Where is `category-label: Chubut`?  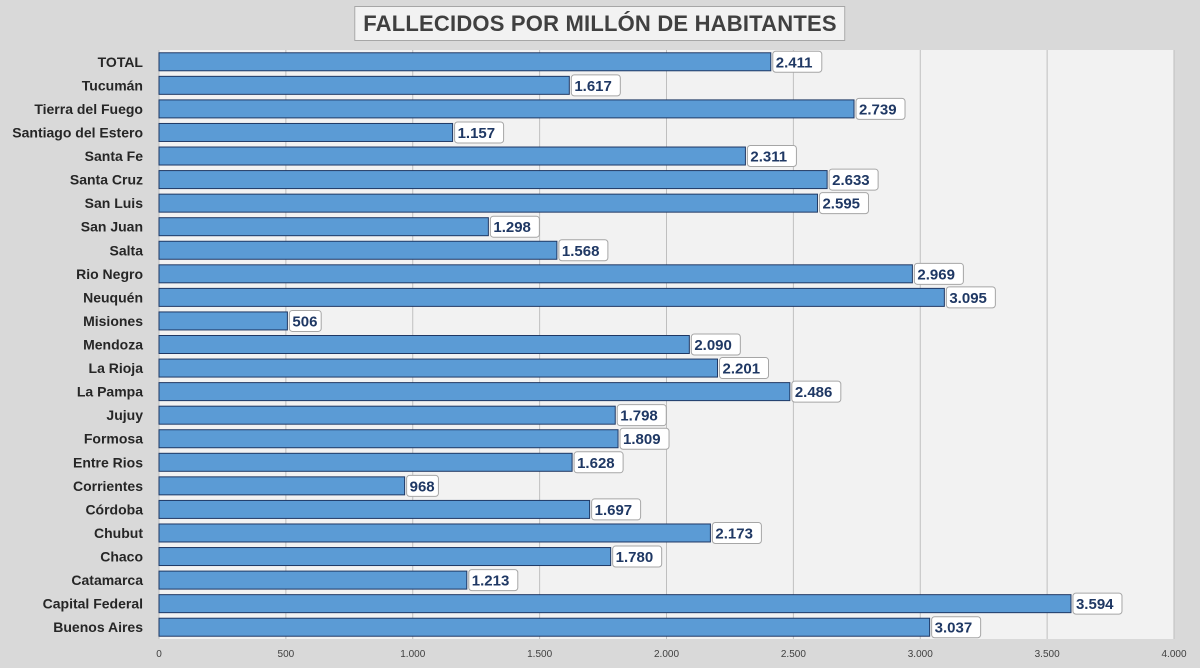 category-label: Chubut is located at coordinates (118, 533).